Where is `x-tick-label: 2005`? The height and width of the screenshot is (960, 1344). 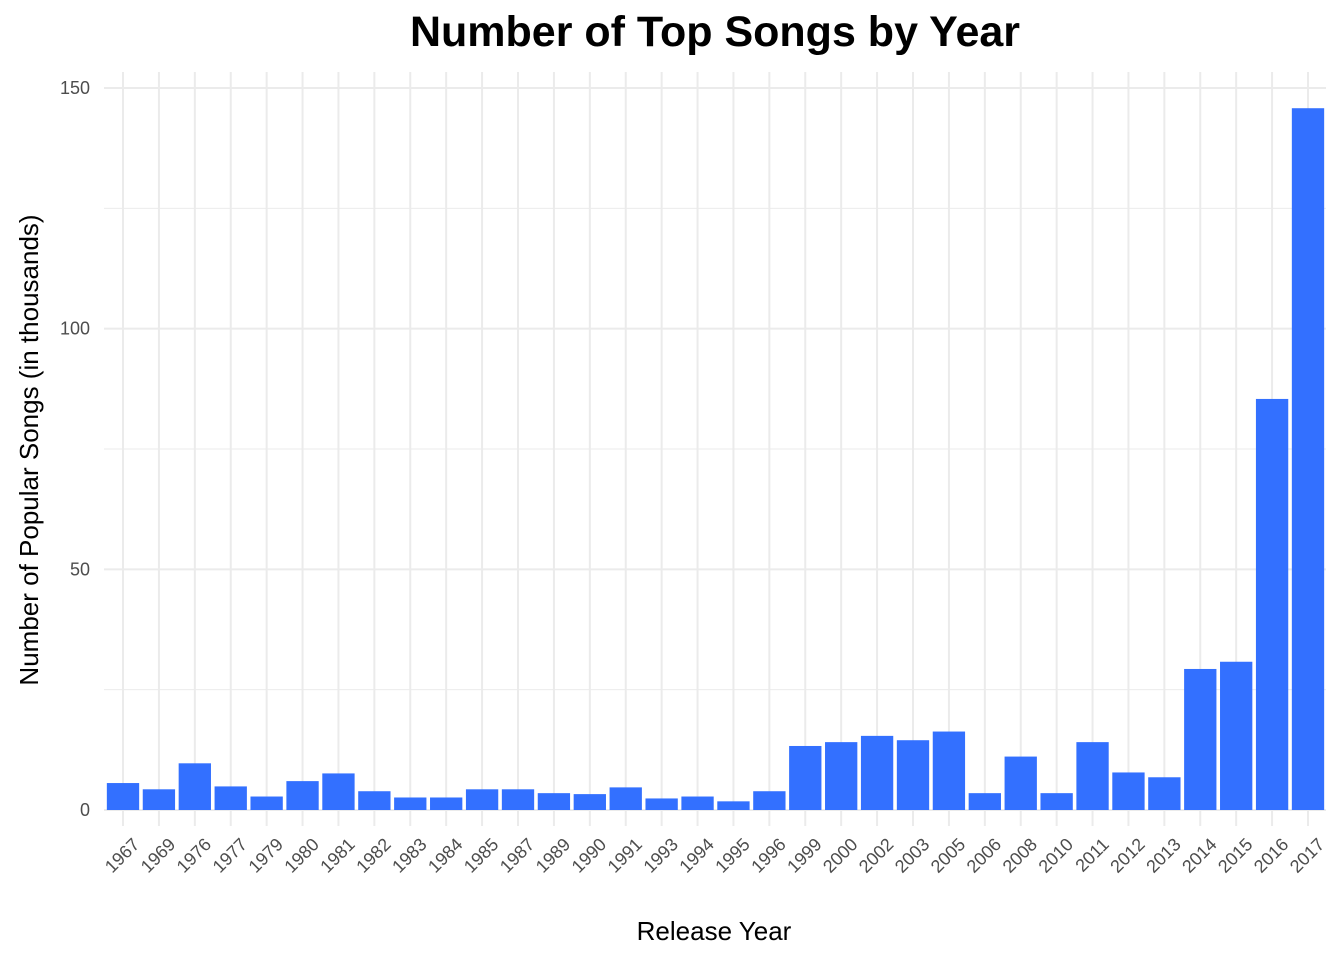 x-tick-label: 2005 is located at coordinates (948, 855).